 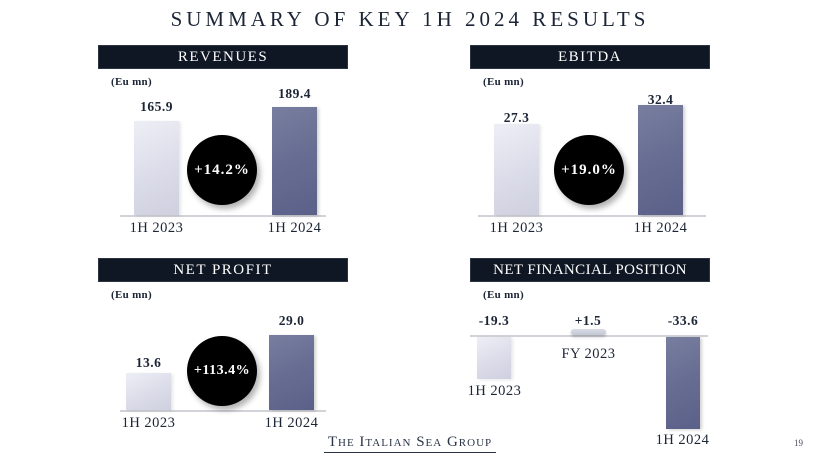 What do you see at coordinates (291, 320) in the screenshot?
I see `bar-value-label: 29.0` at bounding box center [291, 320].